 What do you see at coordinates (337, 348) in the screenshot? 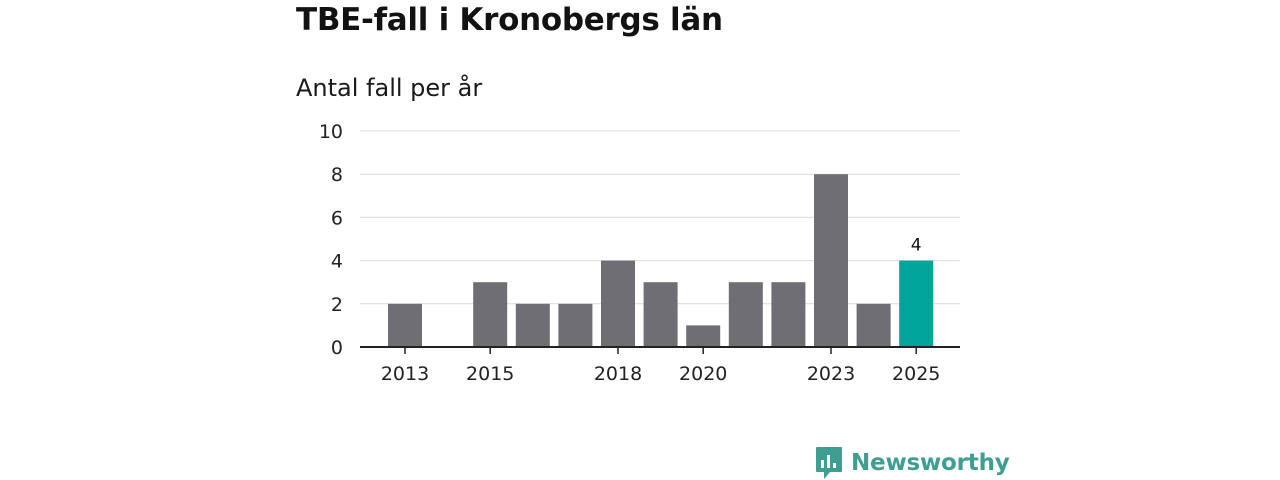
I see `y-tick-label: 0` at bounding box center [337, 348].